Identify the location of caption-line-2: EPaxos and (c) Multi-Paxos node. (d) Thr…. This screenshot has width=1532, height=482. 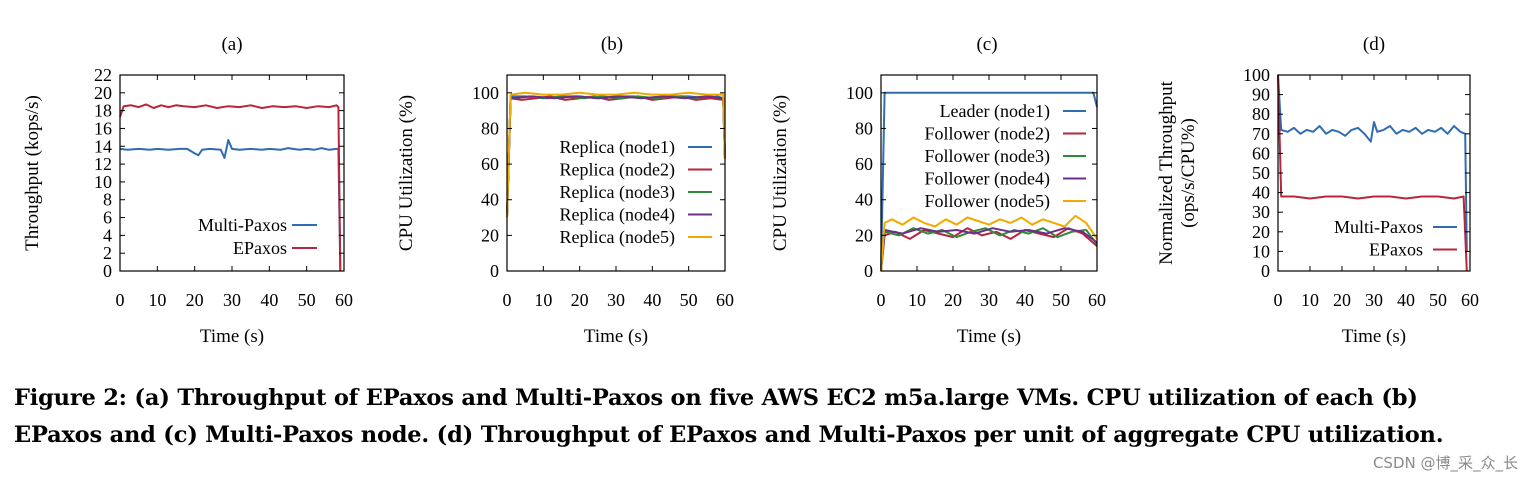
(729, 435).